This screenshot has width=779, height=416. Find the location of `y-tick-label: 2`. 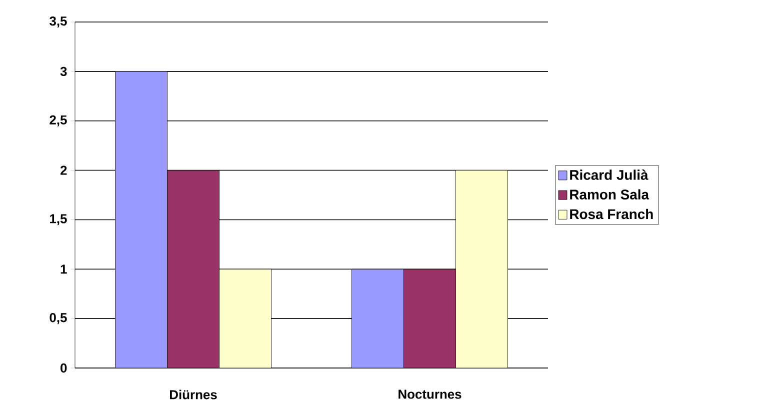

y-tick-label: 2 is located at coordinates (63, 170).